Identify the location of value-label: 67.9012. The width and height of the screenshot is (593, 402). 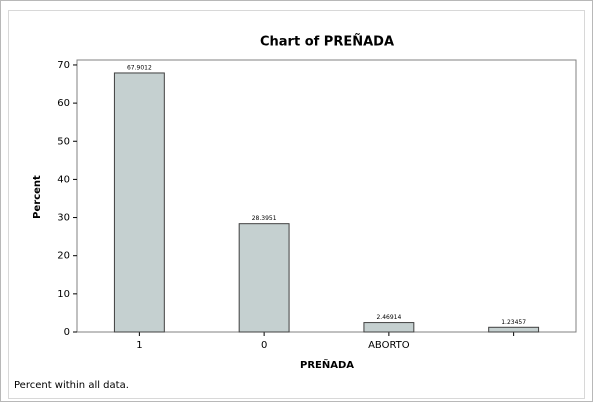
(139, 67).